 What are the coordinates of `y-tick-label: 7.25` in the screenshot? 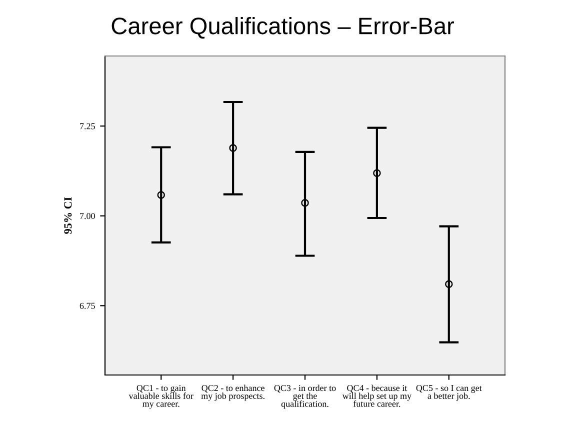 It's located at (87, 126).